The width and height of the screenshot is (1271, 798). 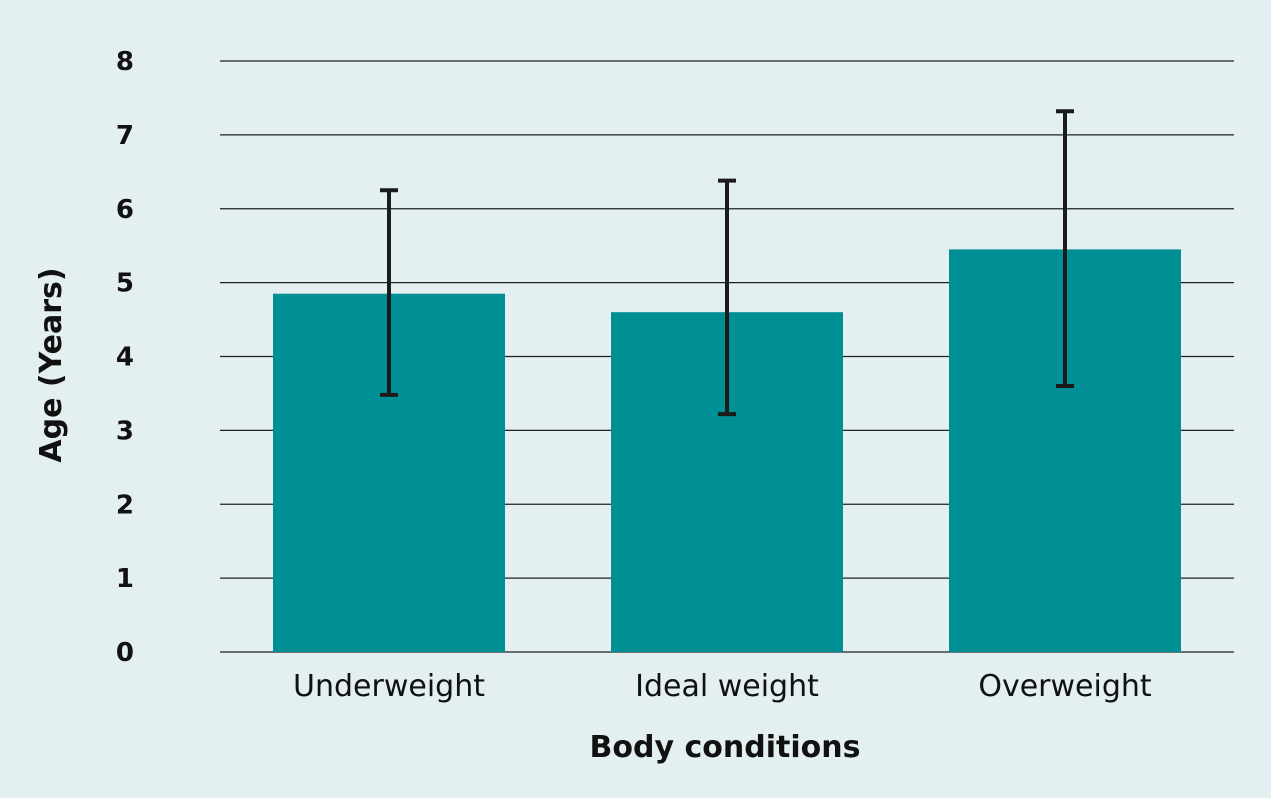 What do you see at coordinates (125, 431) in the screenshot?
I see `y-tick-label: 3` at bounding box center [125, 431].